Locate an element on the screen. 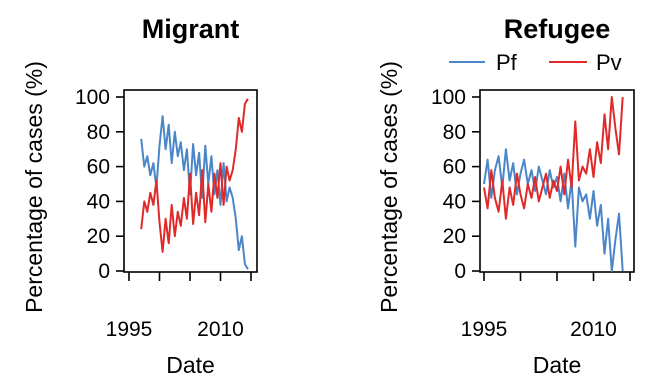 Image resolution: width=645 pixels, height=376 pixels. panel-title: Migrant is located at coordinates (191, 29).